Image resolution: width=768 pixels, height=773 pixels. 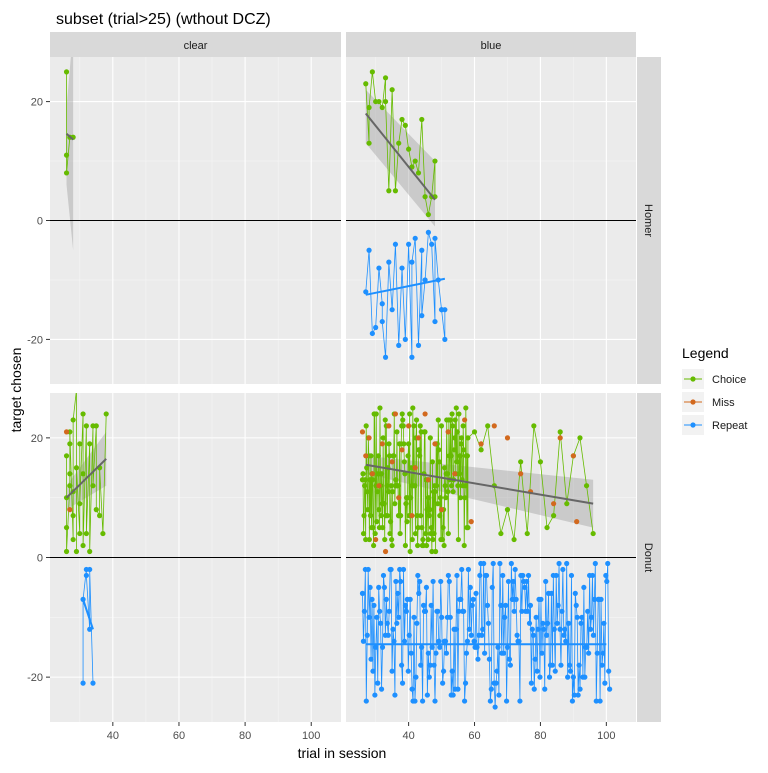 What do you see at coordinates (196, 46) in the screenshot?
I see `facet-label-clear: clear` at bounding box center [196, 46].